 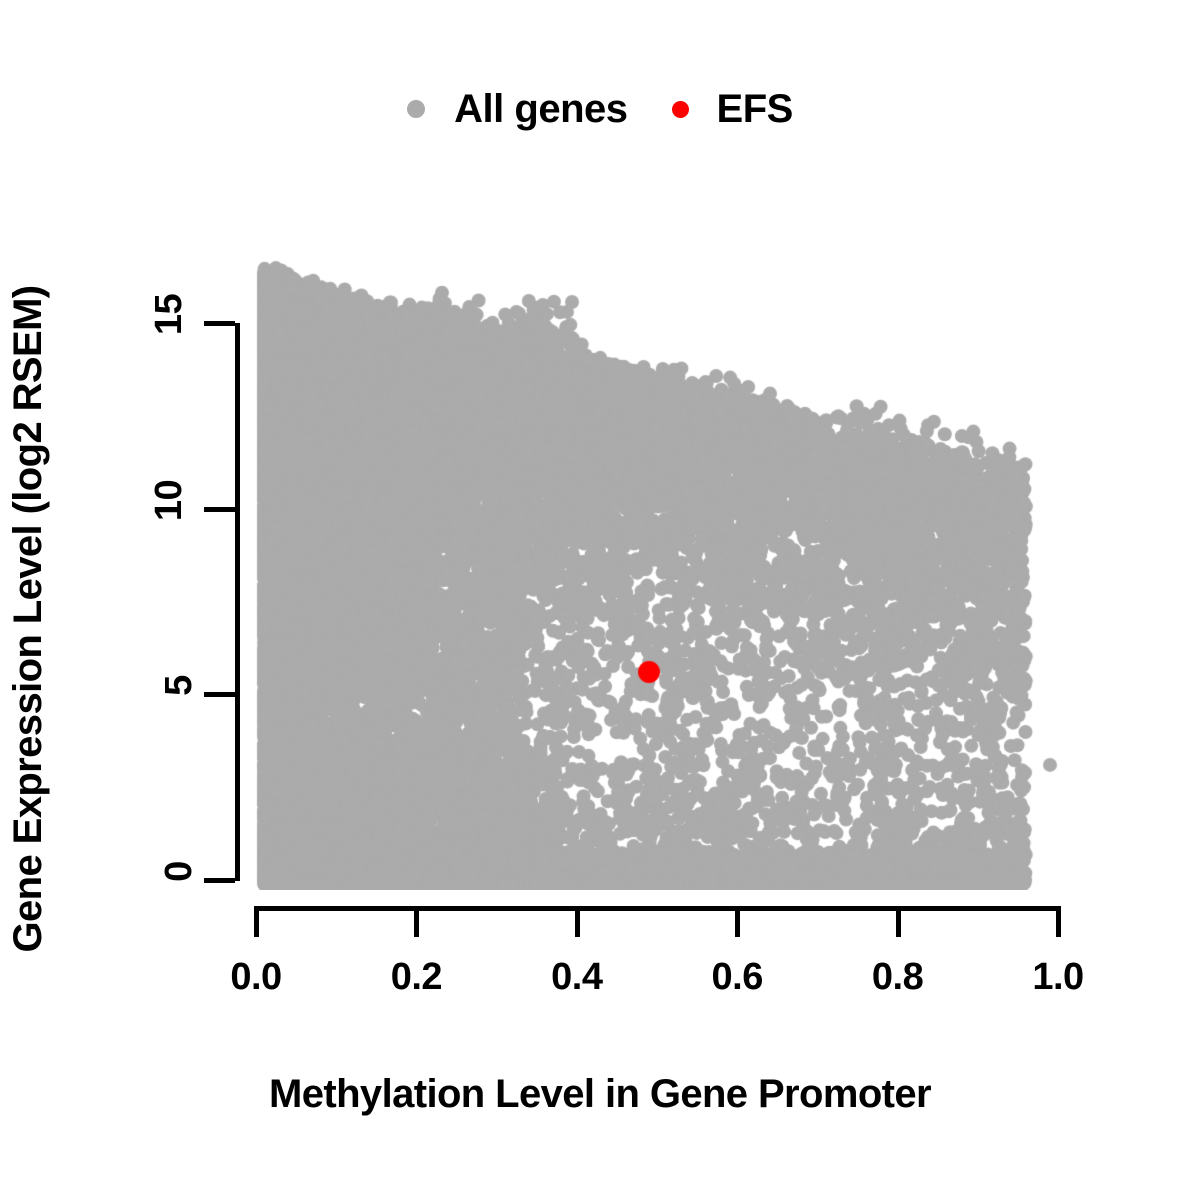 What do you see at coordinates (168, 314) in the screenshot?
I see `y-axis-tick-label: 15` at bounding box center [168, 314].